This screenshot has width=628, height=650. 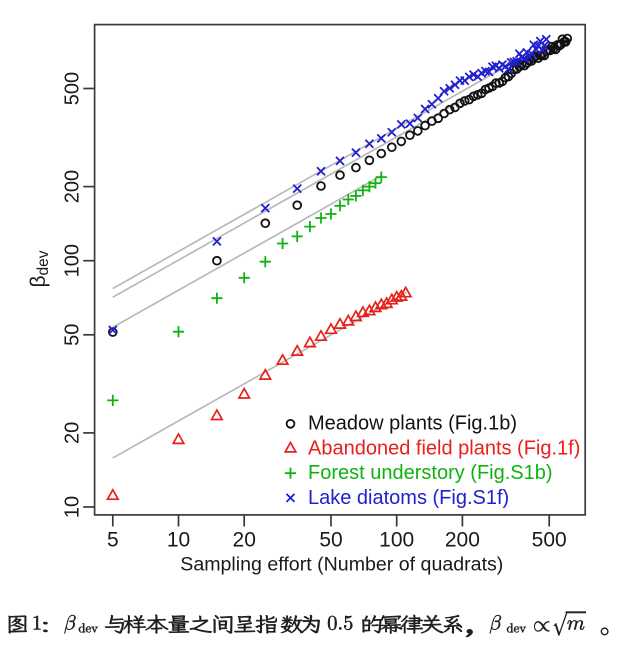 I want to click on svg-text: 5, so click(x=113, y=540).